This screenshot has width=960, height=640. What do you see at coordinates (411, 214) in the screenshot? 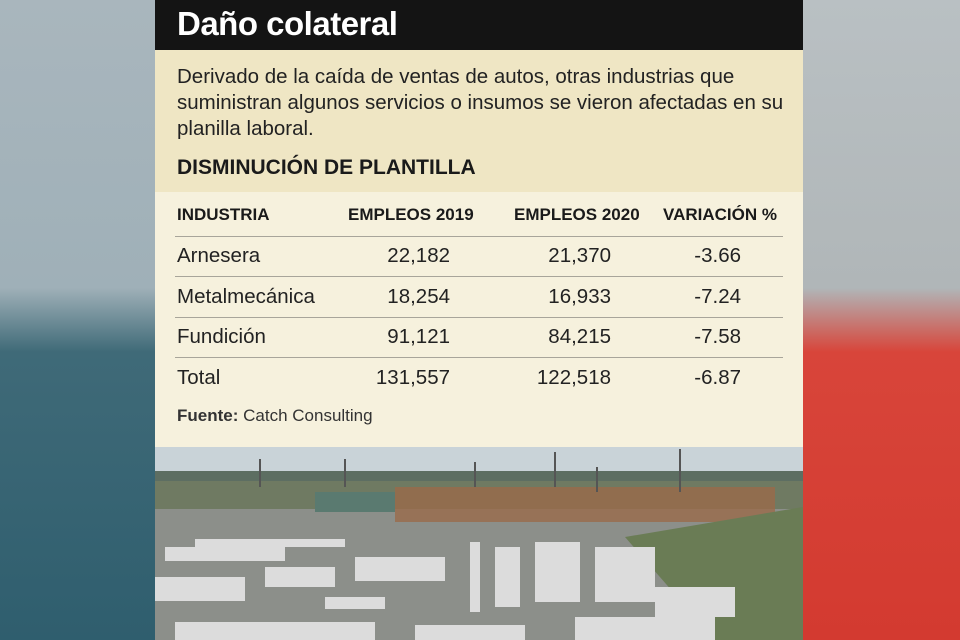
I see `column-header: EMPLEOS 2019` at bounding box center [411, 214].